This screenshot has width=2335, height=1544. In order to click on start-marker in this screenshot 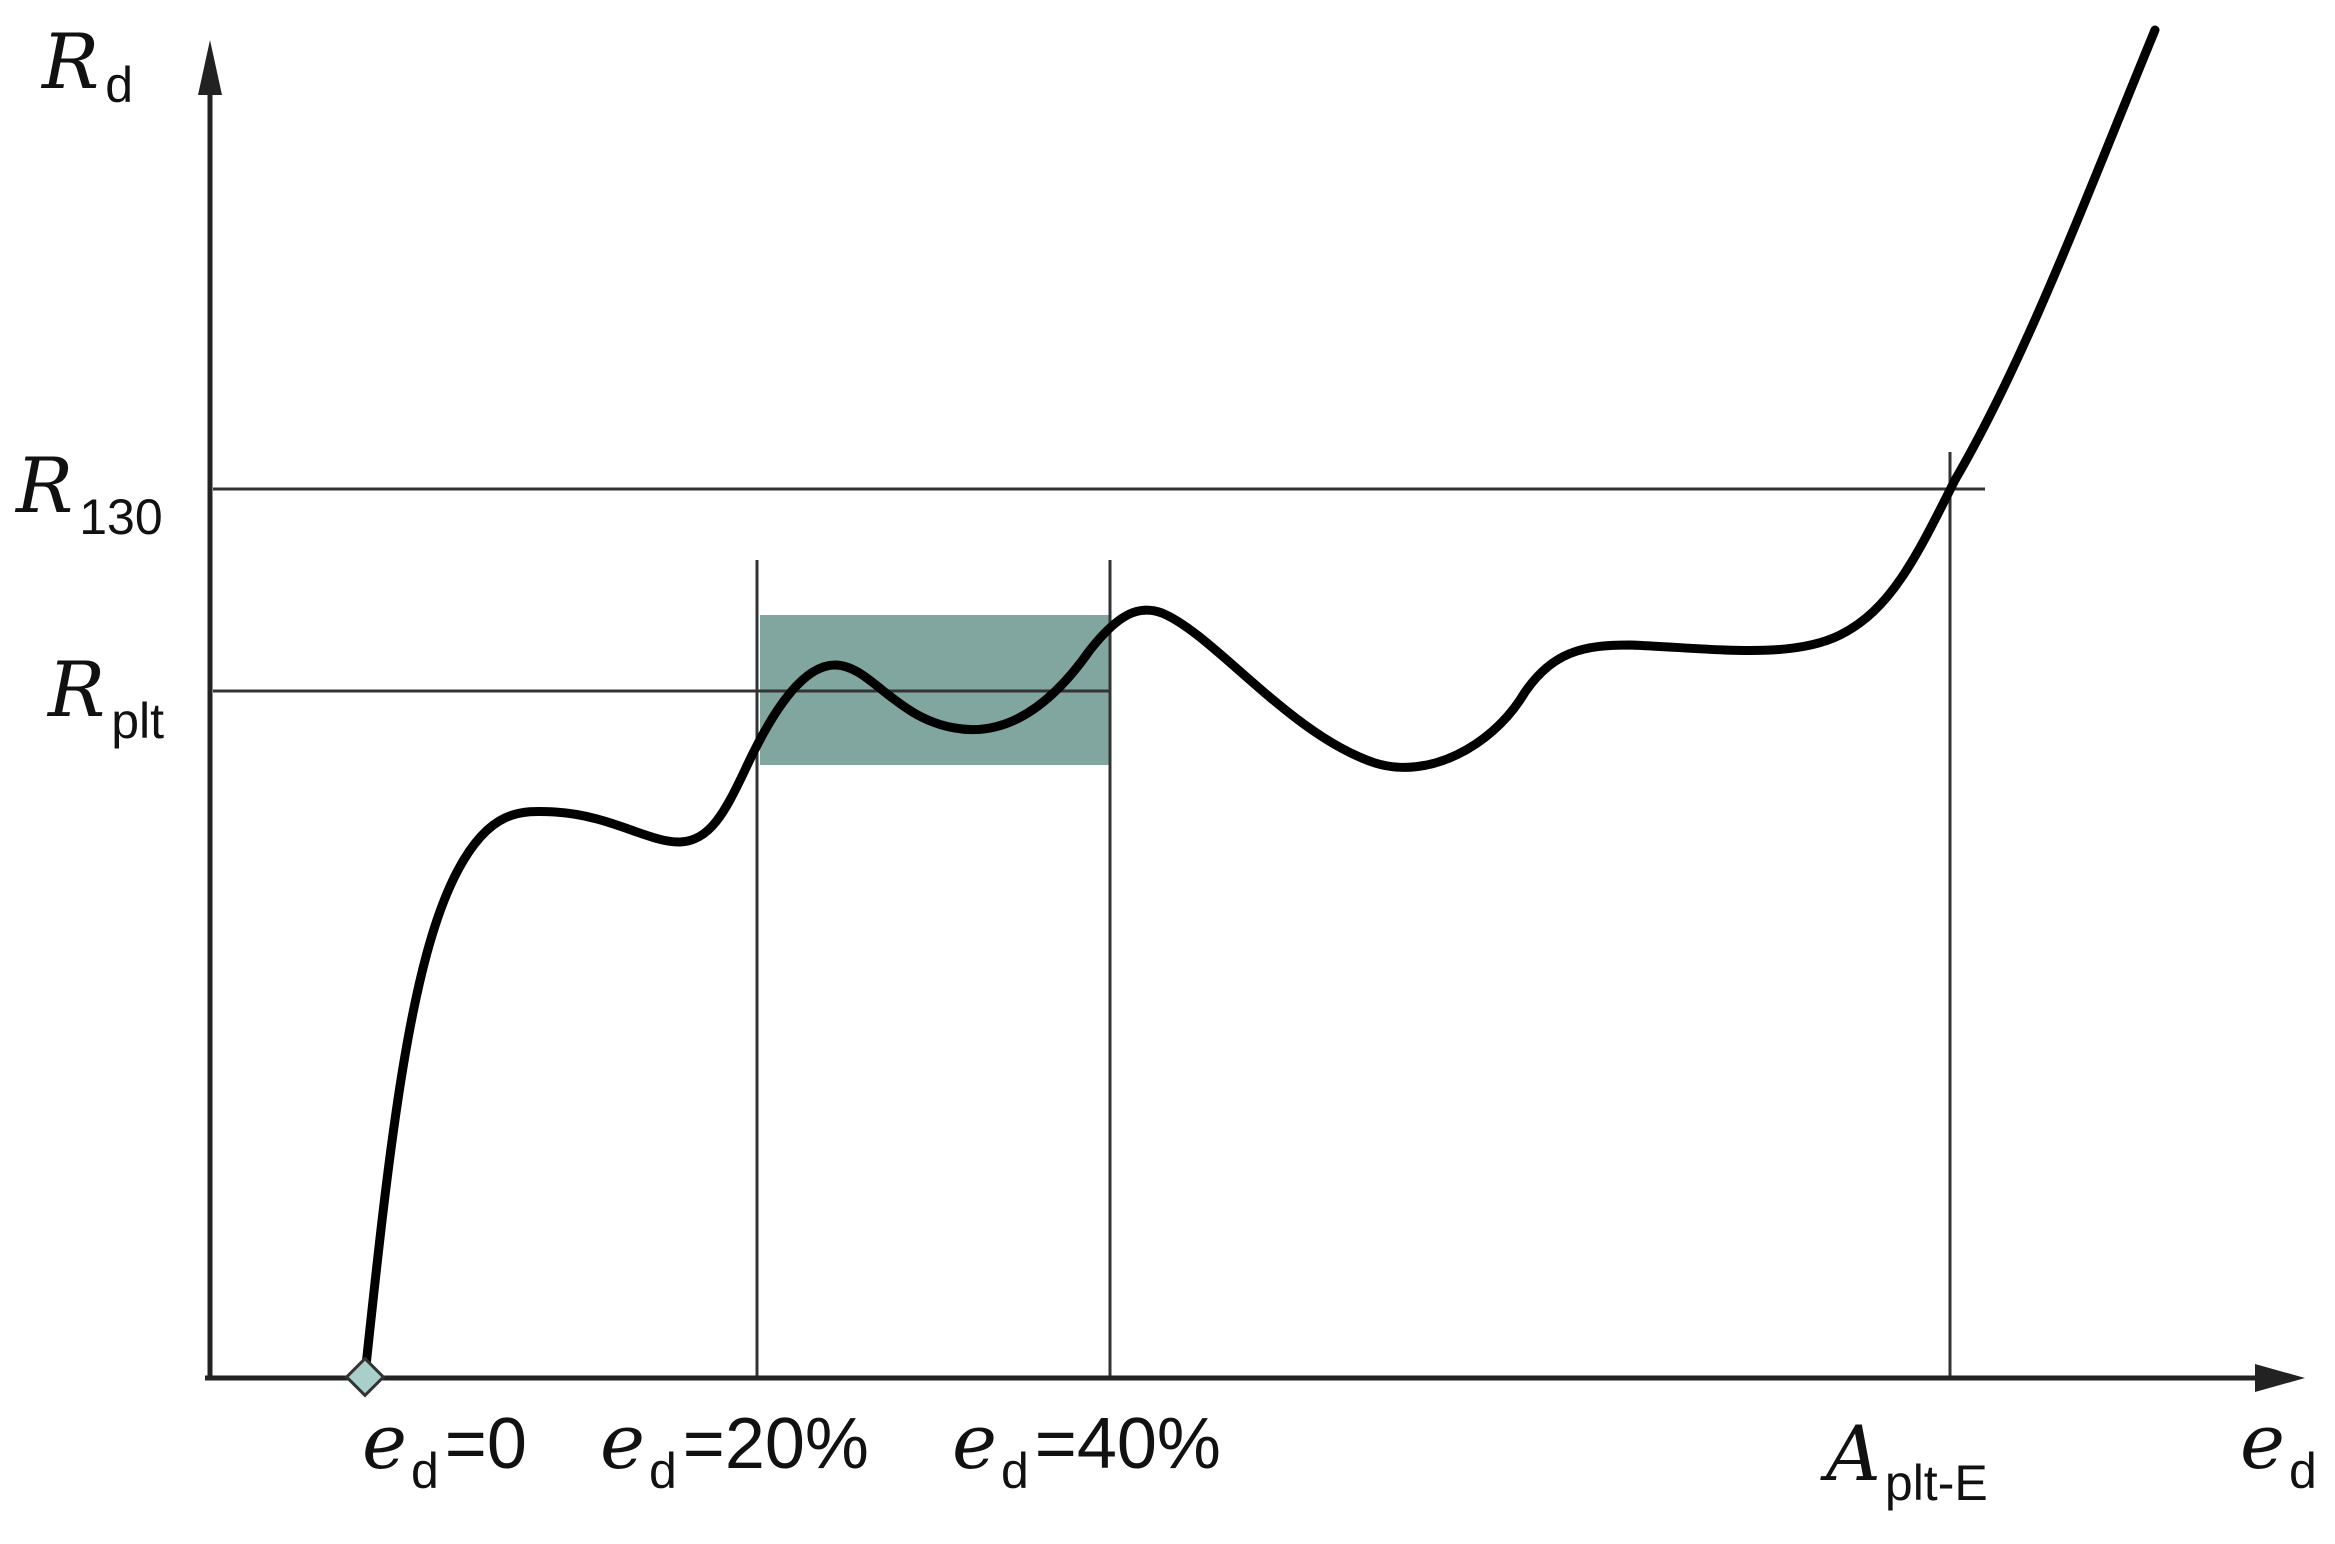, I will do `click(365, 1377)`.